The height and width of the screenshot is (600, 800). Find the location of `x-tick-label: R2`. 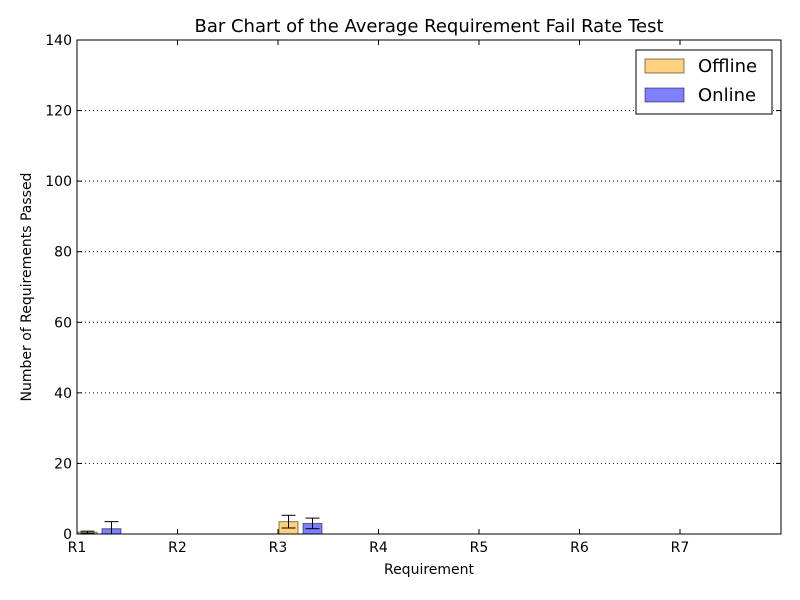

x-tick-label: R2 is located at coordinates (177, 548).